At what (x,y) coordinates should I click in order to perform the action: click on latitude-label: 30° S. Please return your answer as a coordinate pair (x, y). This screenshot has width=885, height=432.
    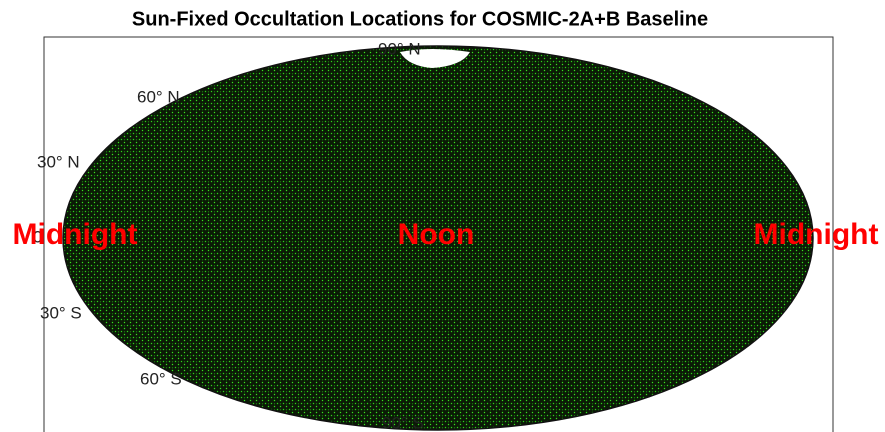
    Looking at the image, I should click on (61, 312).